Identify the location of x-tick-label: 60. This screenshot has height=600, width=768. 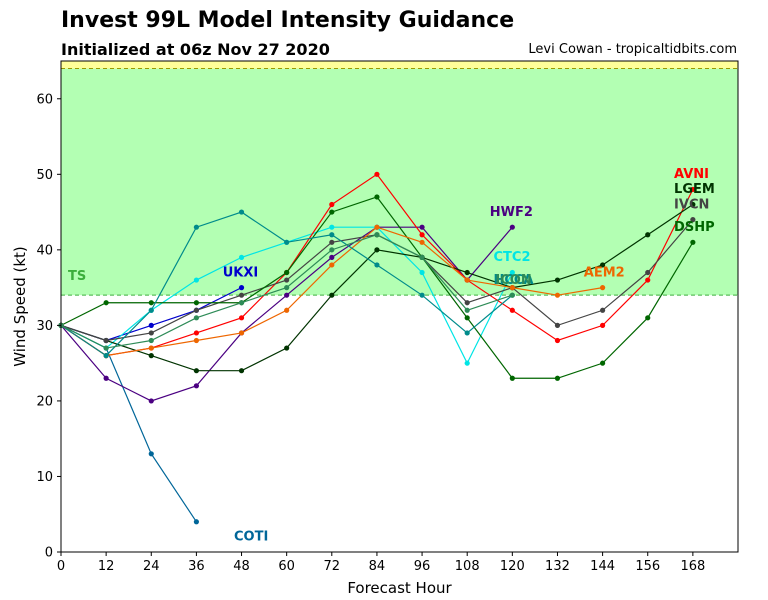
(286, 566).